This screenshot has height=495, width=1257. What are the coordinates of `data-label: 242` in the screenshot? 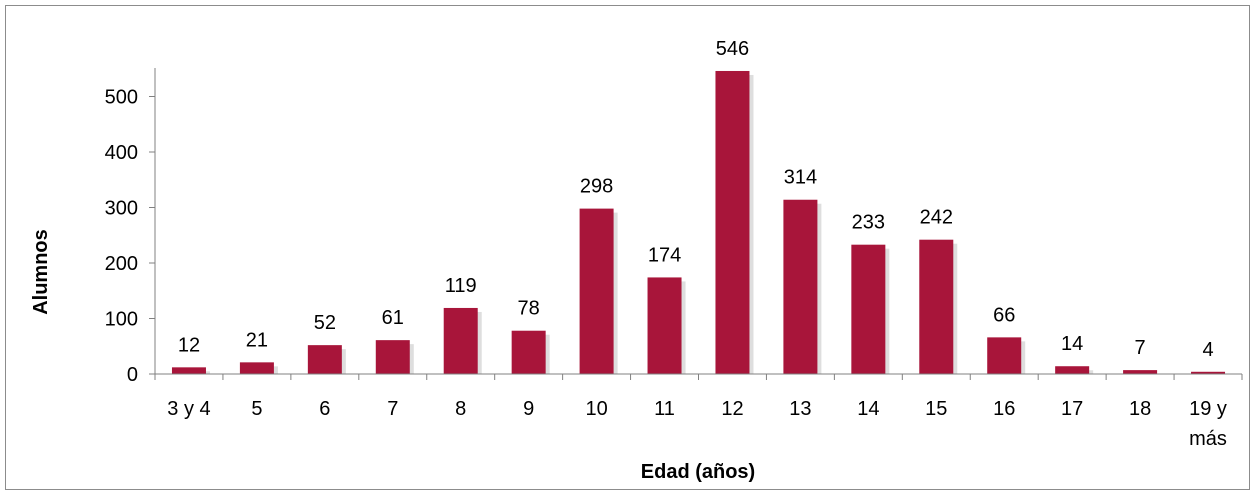 It's located at (936, 218).